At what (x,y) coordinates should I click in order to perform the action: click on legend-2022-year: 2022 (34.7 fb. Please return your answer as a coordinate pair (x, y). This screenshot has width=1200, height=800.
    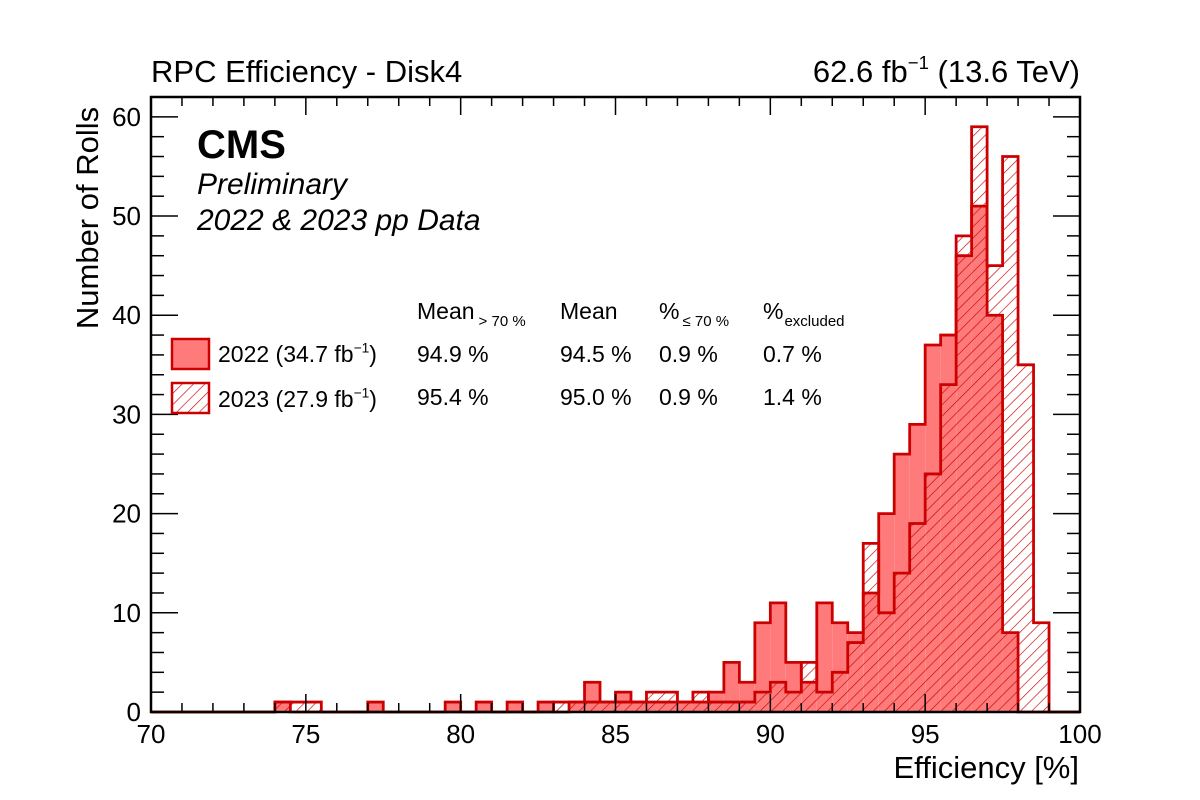
    Looking at the image, I should click on (286, 354).